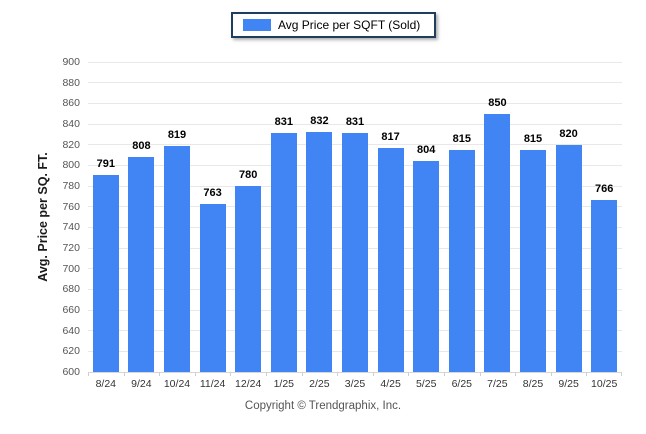 The width and height of the screenshot is (646, 434). Describe the element at coordinates (141, 146) in the screenshot. I see `bar-value-label: 808` at that location.